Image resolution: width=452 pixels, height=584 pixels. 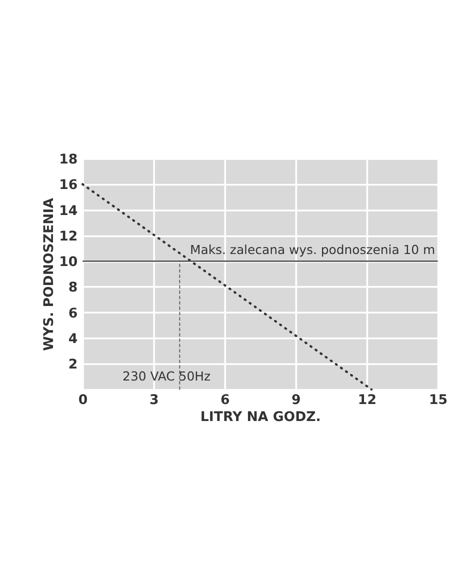 What do you see at coordinates (73, 365) in the screenshot?
I see `y-tick-label: 2` at bounding box center [73, 365].